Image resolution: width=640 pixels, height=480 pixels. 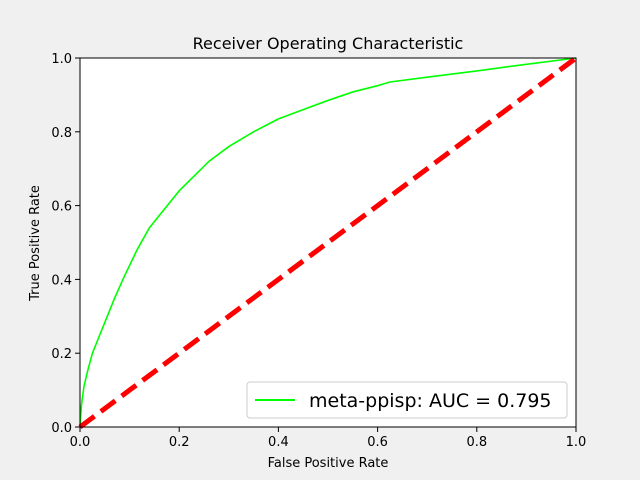 What do you see at coordinates (179, 442) in the screenshot?
I see `x-tick-label: 0.2` at bounding box center [179, 442].